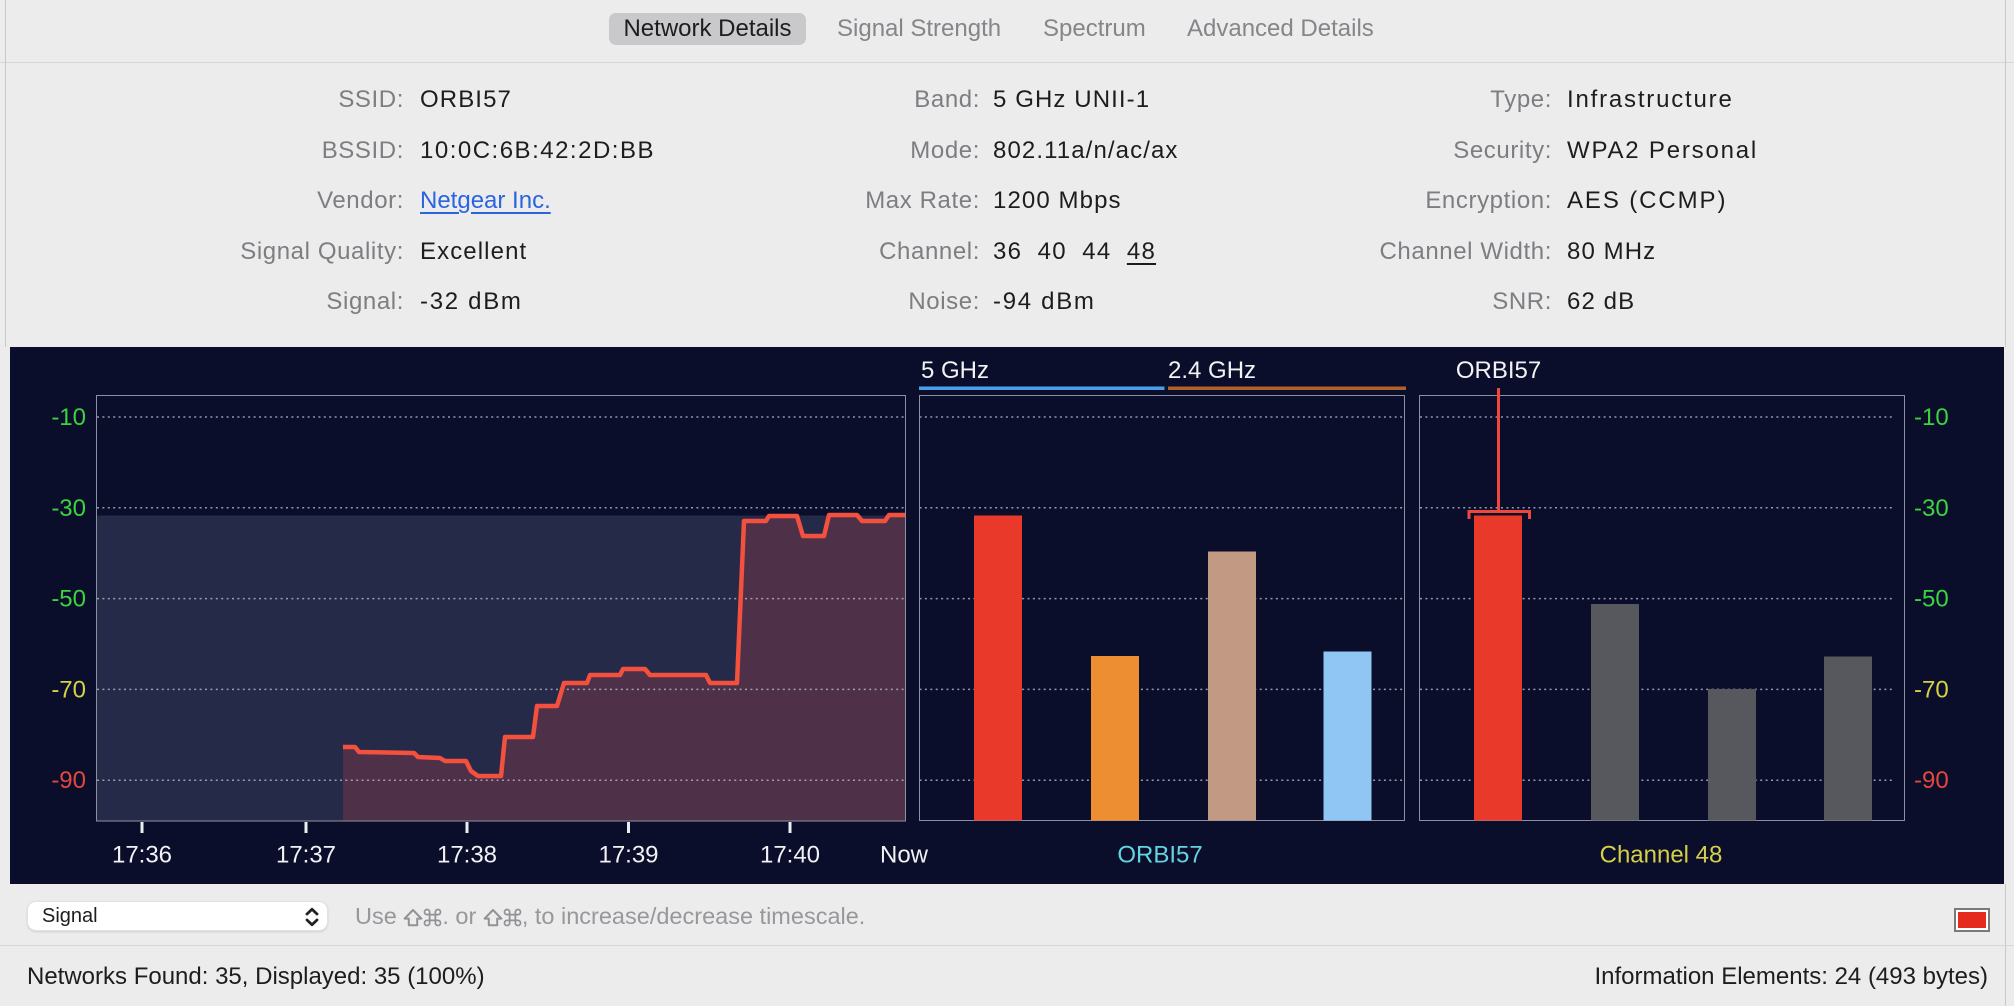  Describe the element at coordinates (955, 370) in the screenshot. I see `svg-text: 5 GHz` at that location.